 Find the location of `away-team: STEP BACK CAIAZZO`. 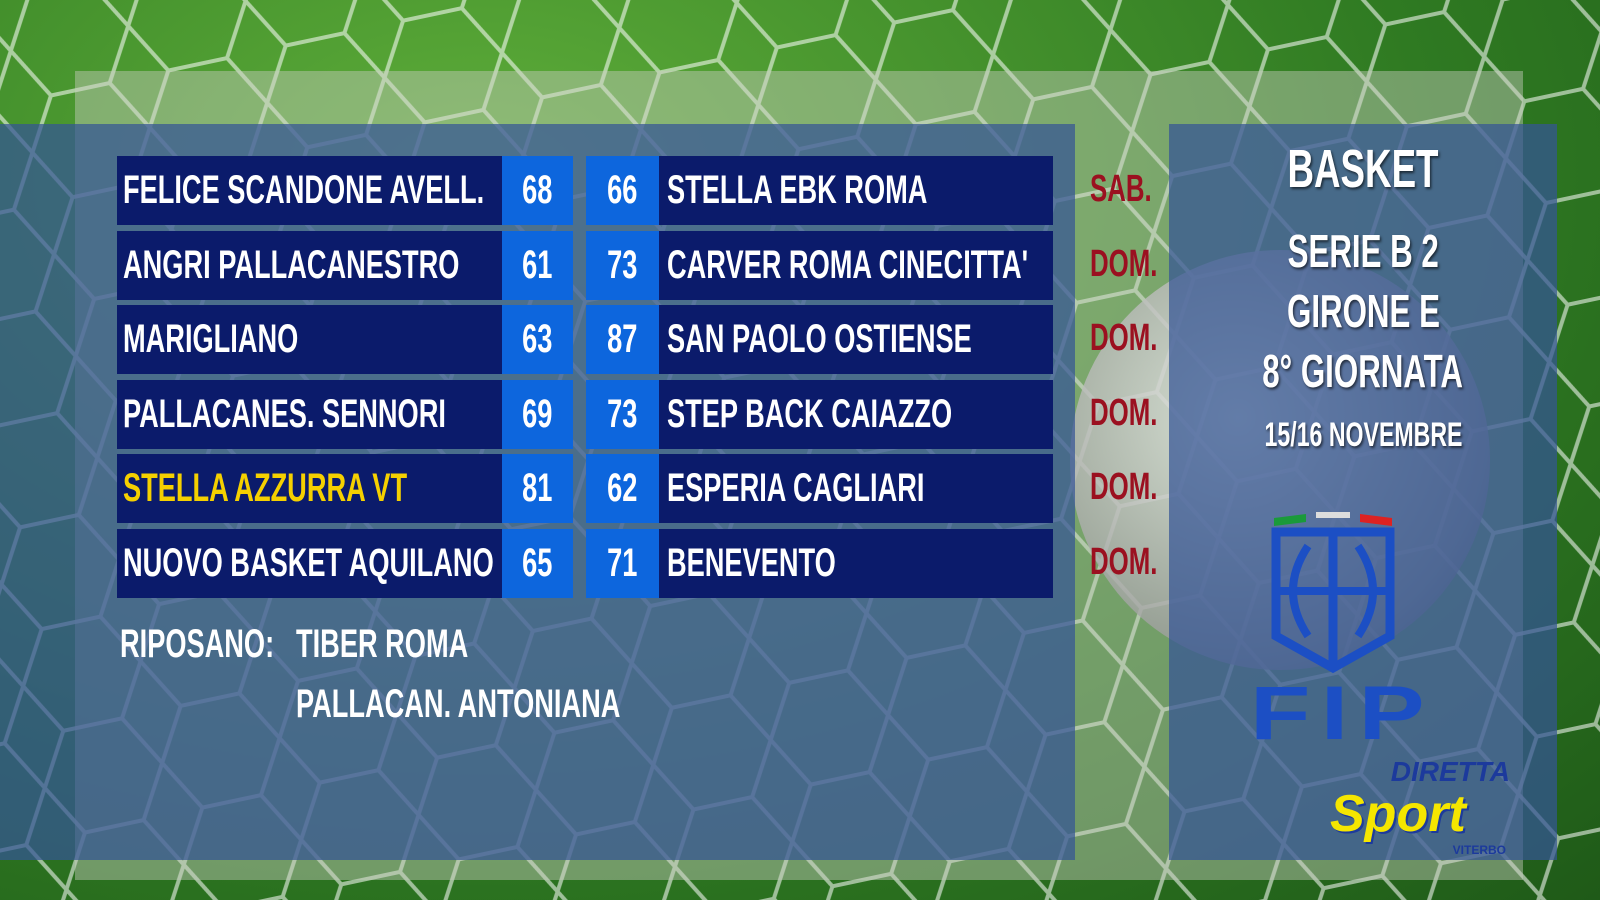

away-team: STEP BACK CAIAZZO is located at coordinates (856, 414).